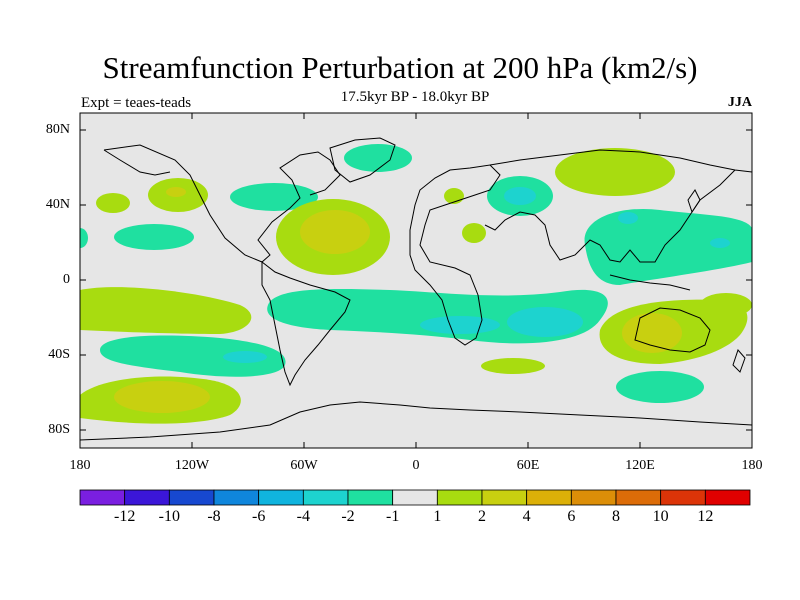 Image resolution: width=800 pixels, height=600 pixels. I want to click on lat-label-40s: 40S, so click(59, 354).